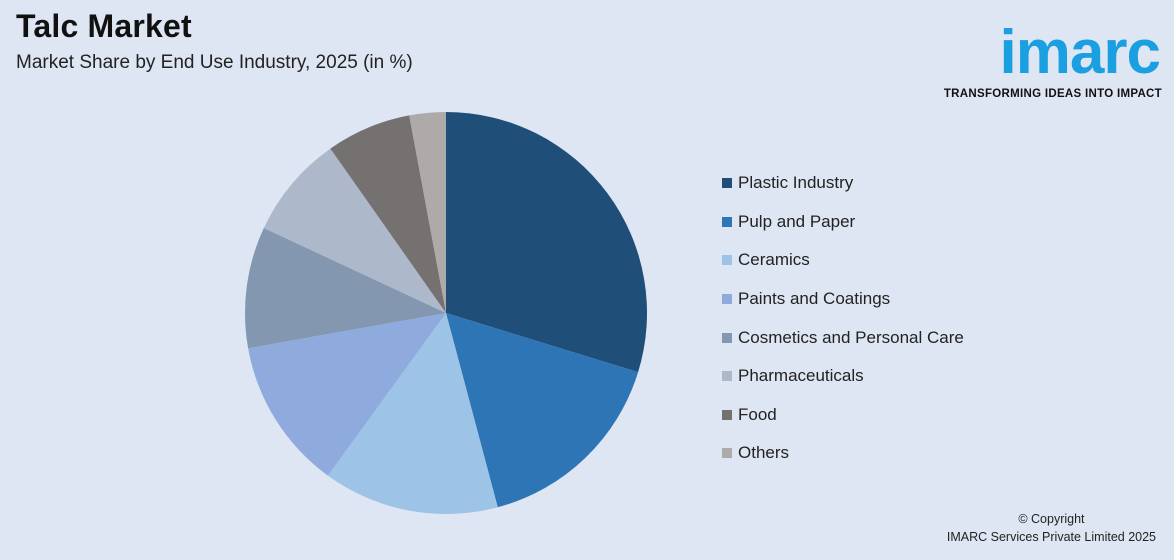 The image size is (1174, 560). What do you see at coordinates (796, 183) in the screenshot?
I see `legend-label: Plastic Industry` at bounding box center [796, 183].